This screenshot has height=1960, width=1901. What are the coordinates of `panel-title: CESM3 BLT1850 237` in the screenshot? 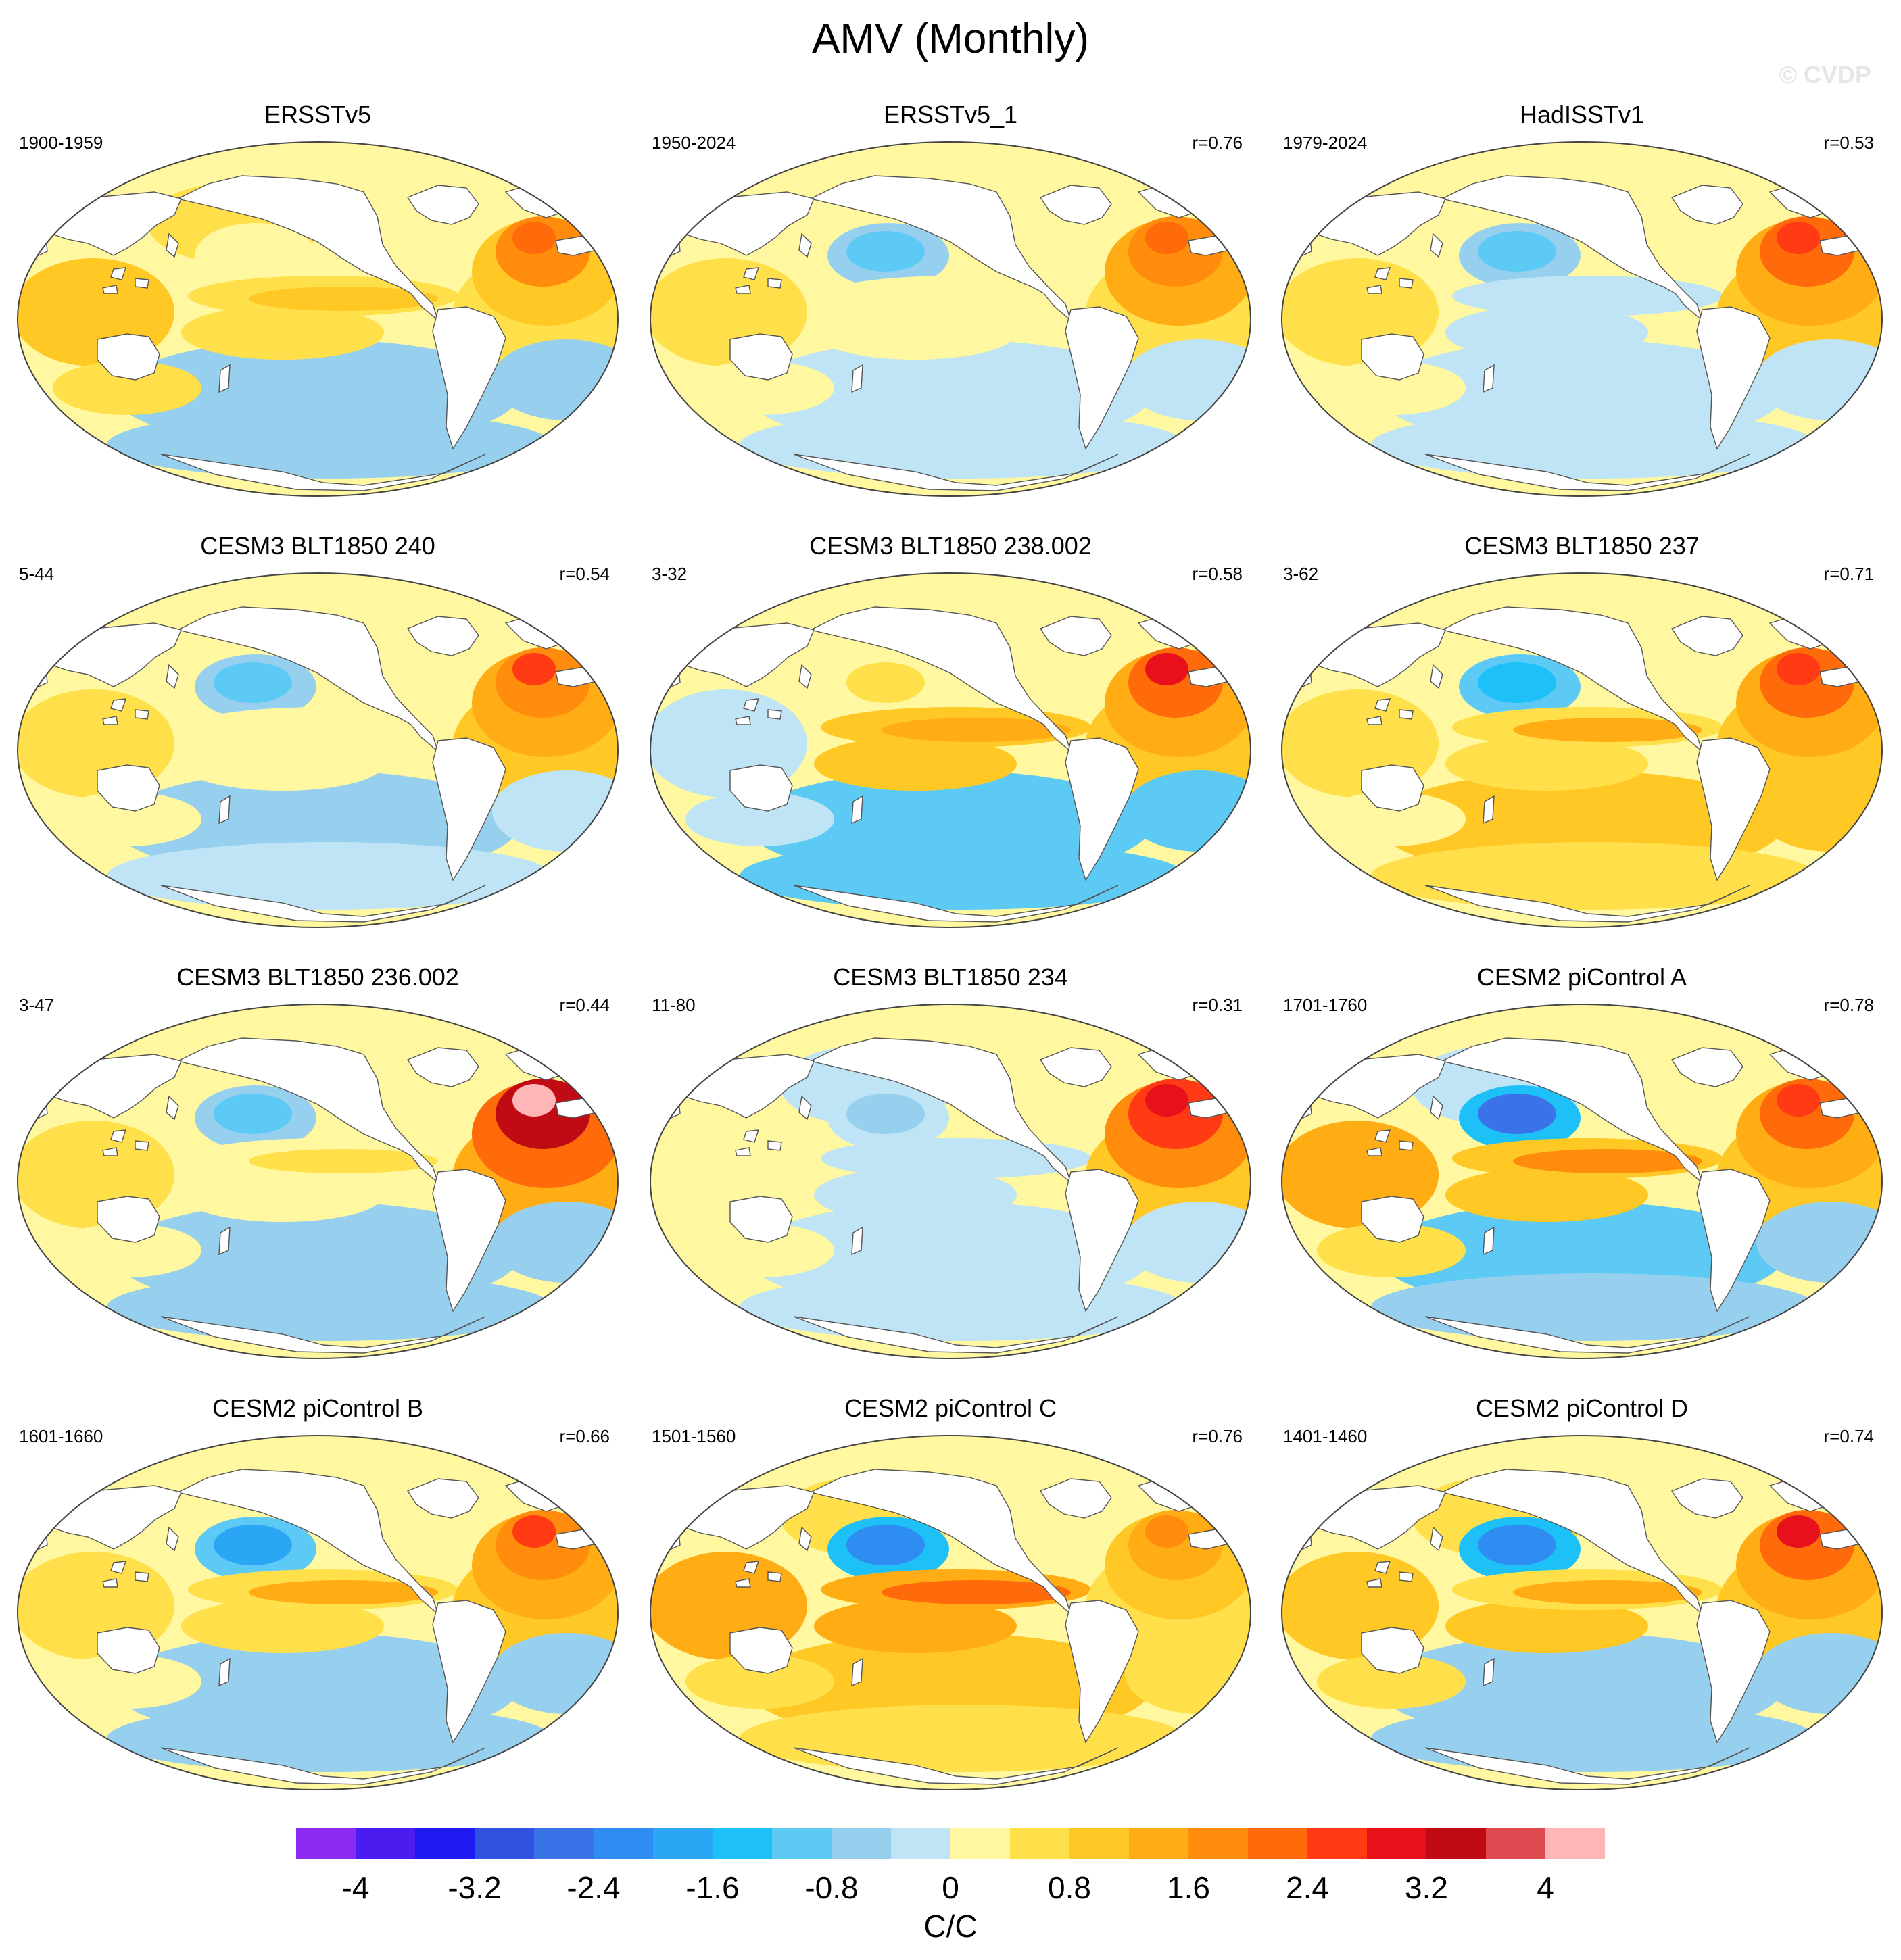 It's located at (1582, 546).